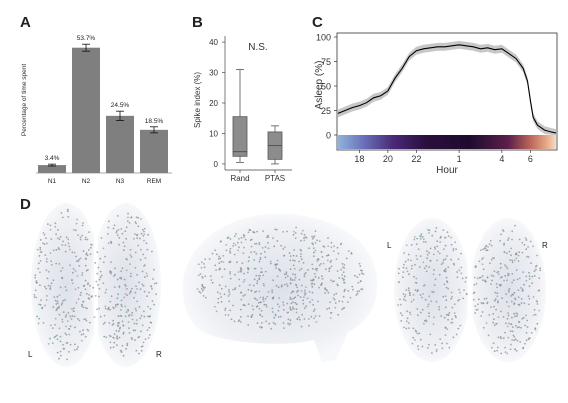 The width and height of the screenshot is (568, 403). What do you see at coordinates (86, 181) in the screenshot?
I see `x-tick-label: N2` at bounding box center [86, 181].